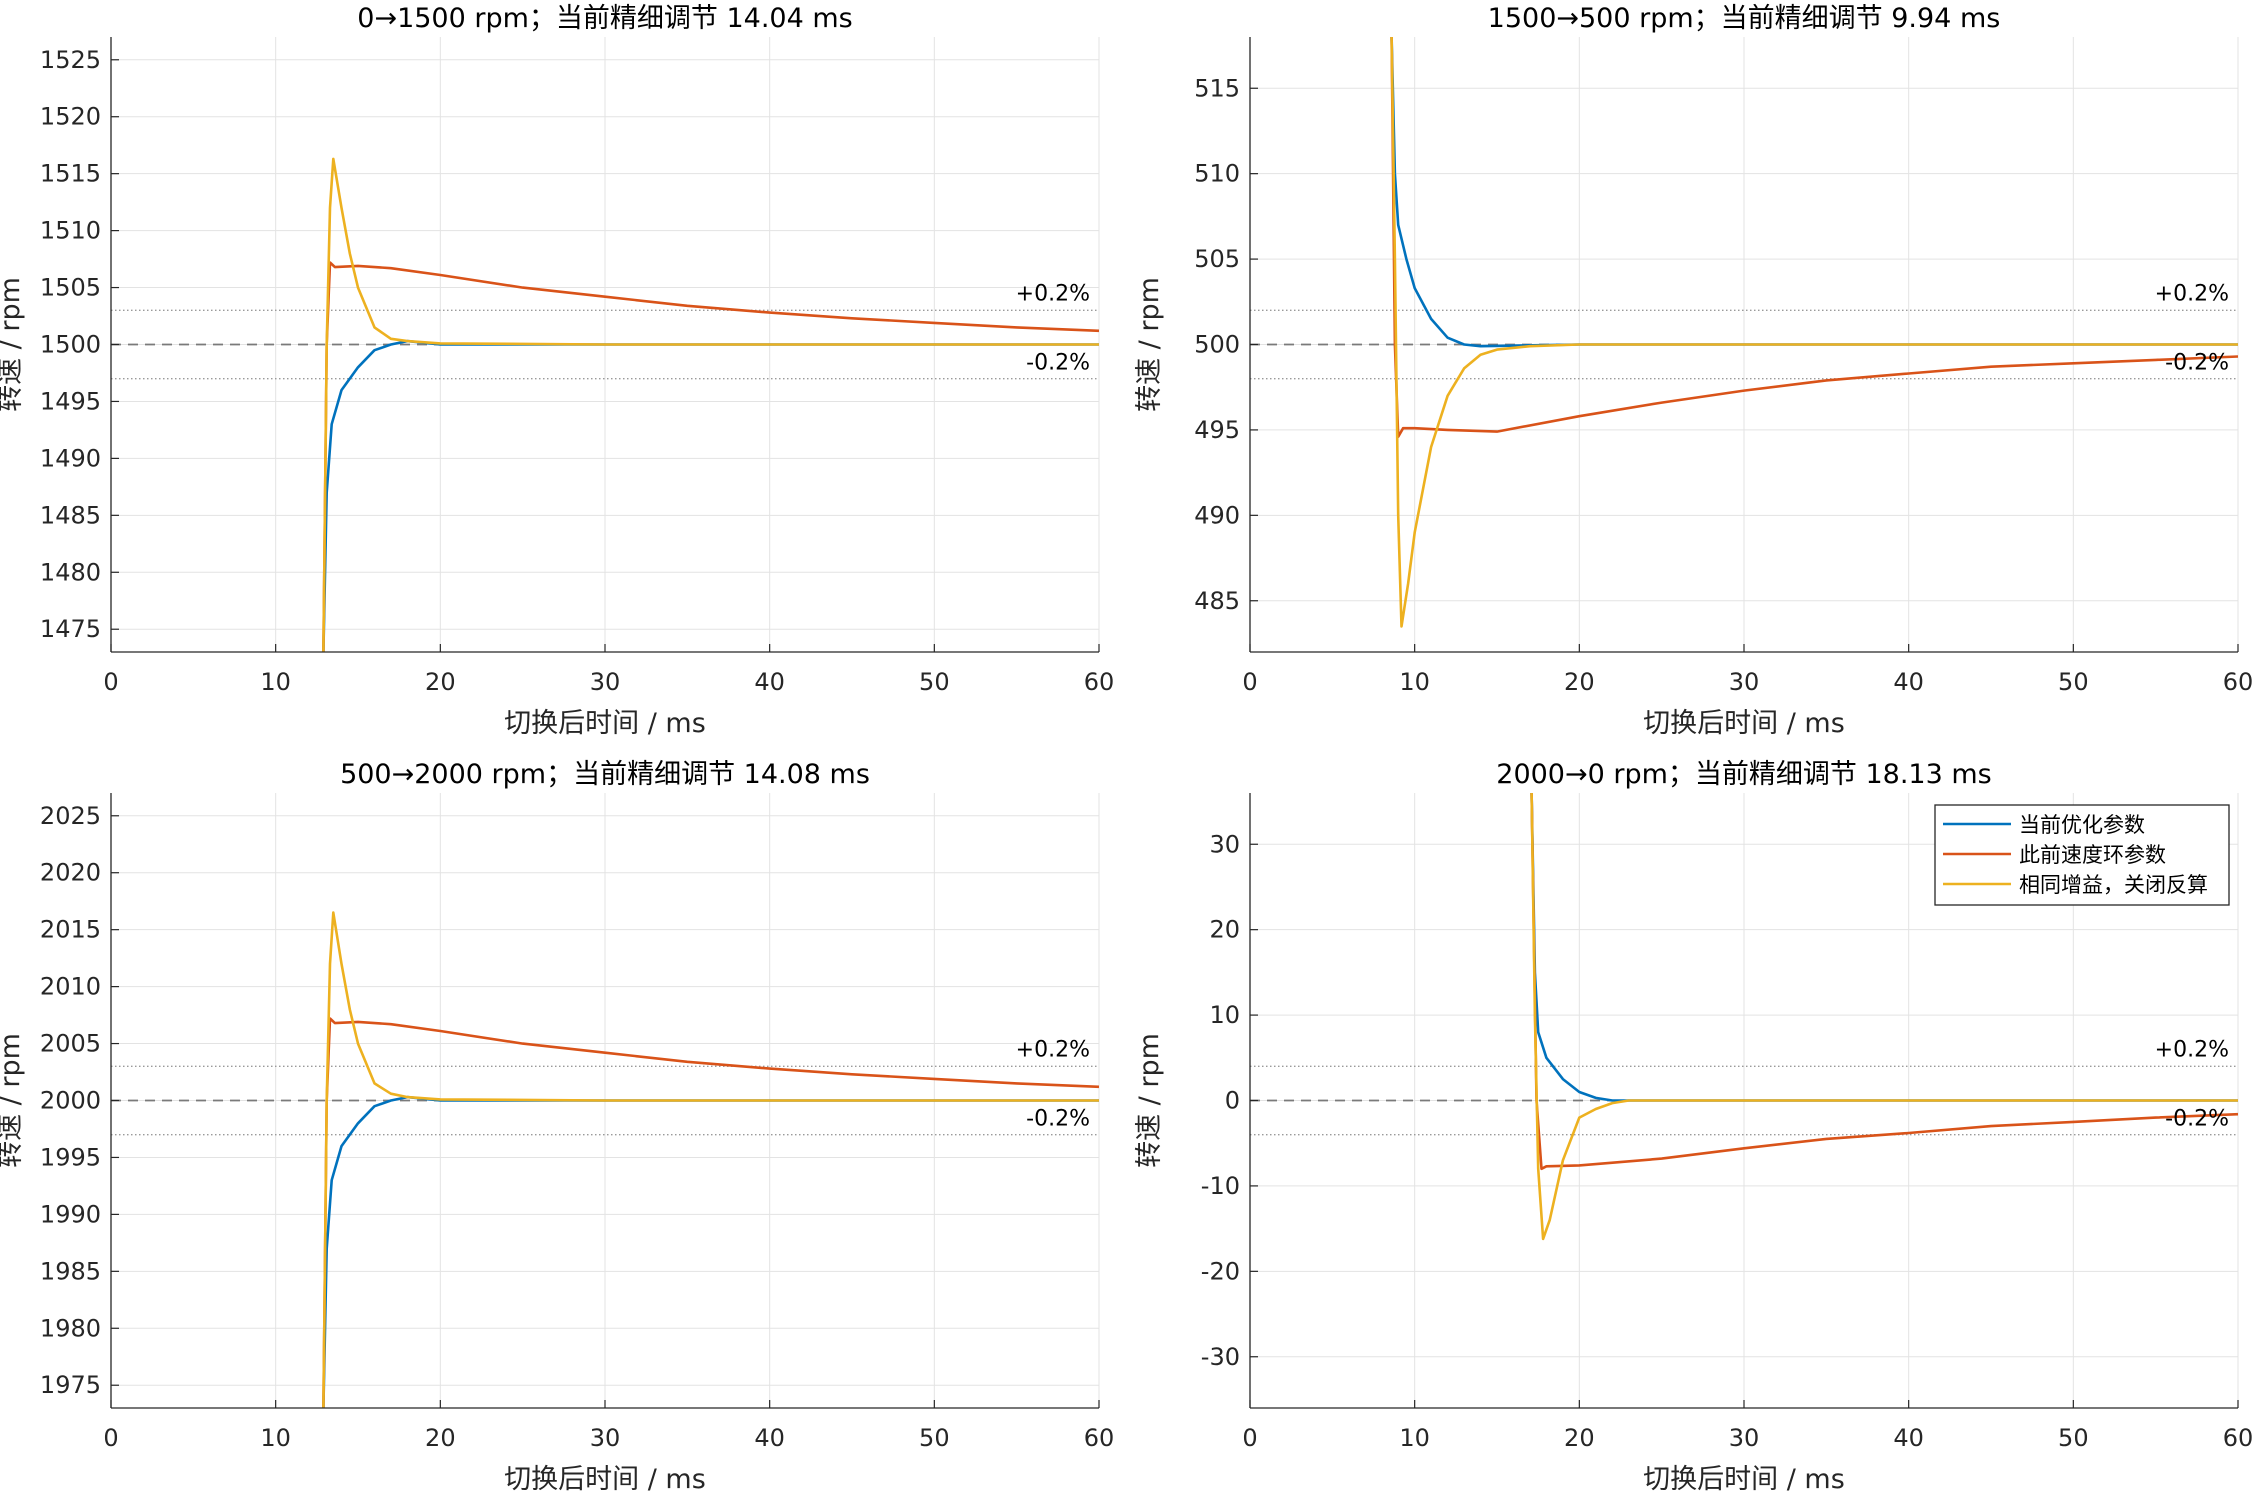  What do you see at coordinates (1224, 930) in the screenshot?
I see `y-tick-label: 20` at bounding box center [1224, 930].